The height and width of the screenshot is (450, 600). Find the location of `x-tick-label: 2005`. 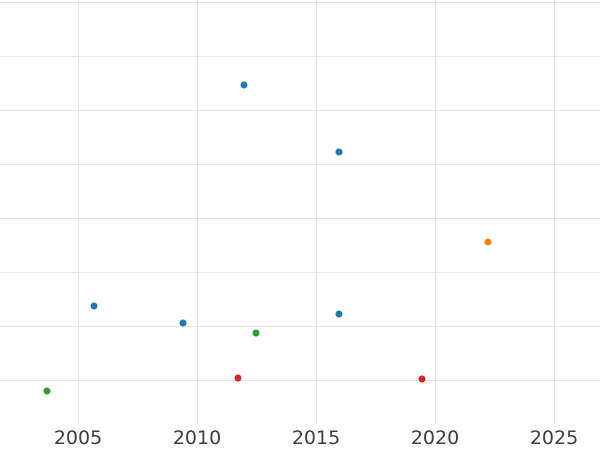

x-tick-label: 2005 is located at coordinates (78, 438).